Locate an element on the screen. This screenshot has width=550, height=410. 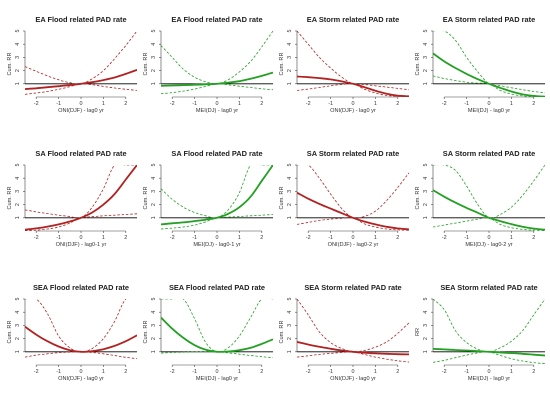
panel-title: SEA Flood related PAD rate is located at coordinates (217, 287).